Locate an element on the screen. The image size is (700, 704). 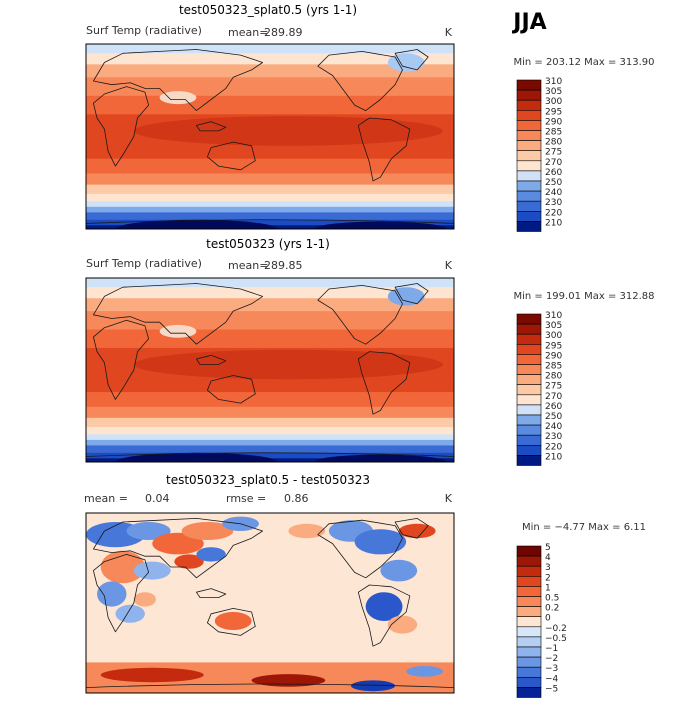
panel-3-colorbar-tick-label: −2 is located at coordinates (551, 659).